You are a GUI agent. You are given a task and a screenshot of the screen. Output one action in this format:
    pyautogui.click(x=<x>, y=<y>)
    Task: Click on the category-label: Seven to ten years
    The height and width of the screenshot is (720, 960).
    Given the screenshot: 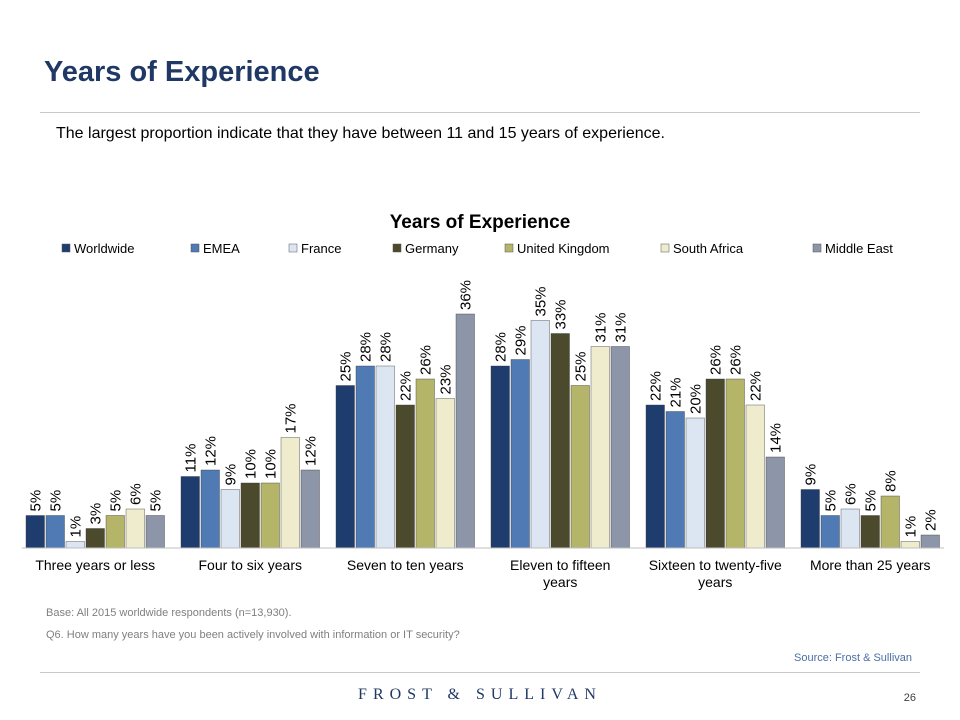 What is the action you would take?
    pyautogui.click(x=405, y=565)
    